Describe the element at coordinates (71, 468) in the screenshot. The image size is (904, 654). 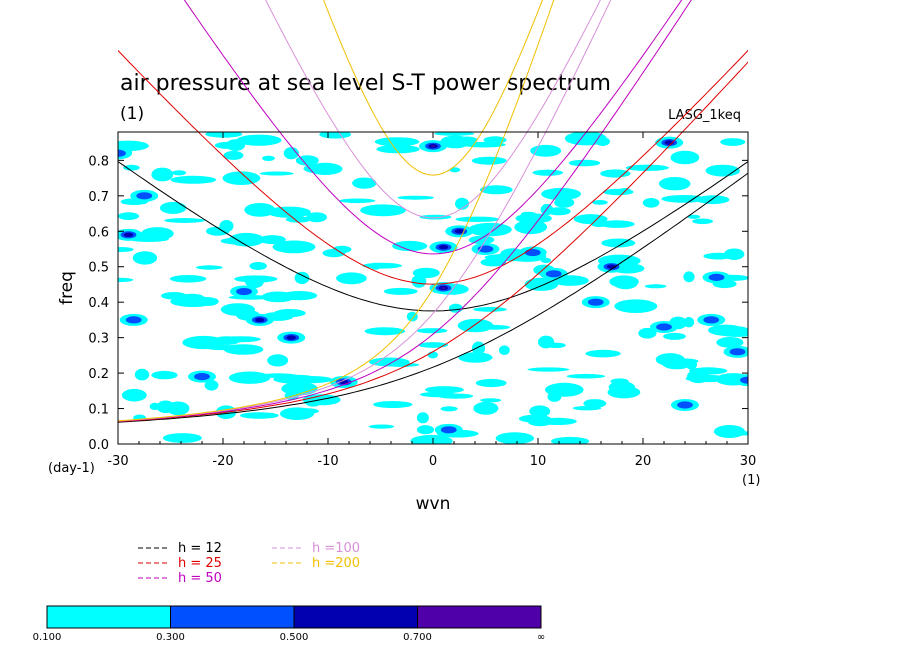
I see `y-unit-label: (day-1)` at that location.